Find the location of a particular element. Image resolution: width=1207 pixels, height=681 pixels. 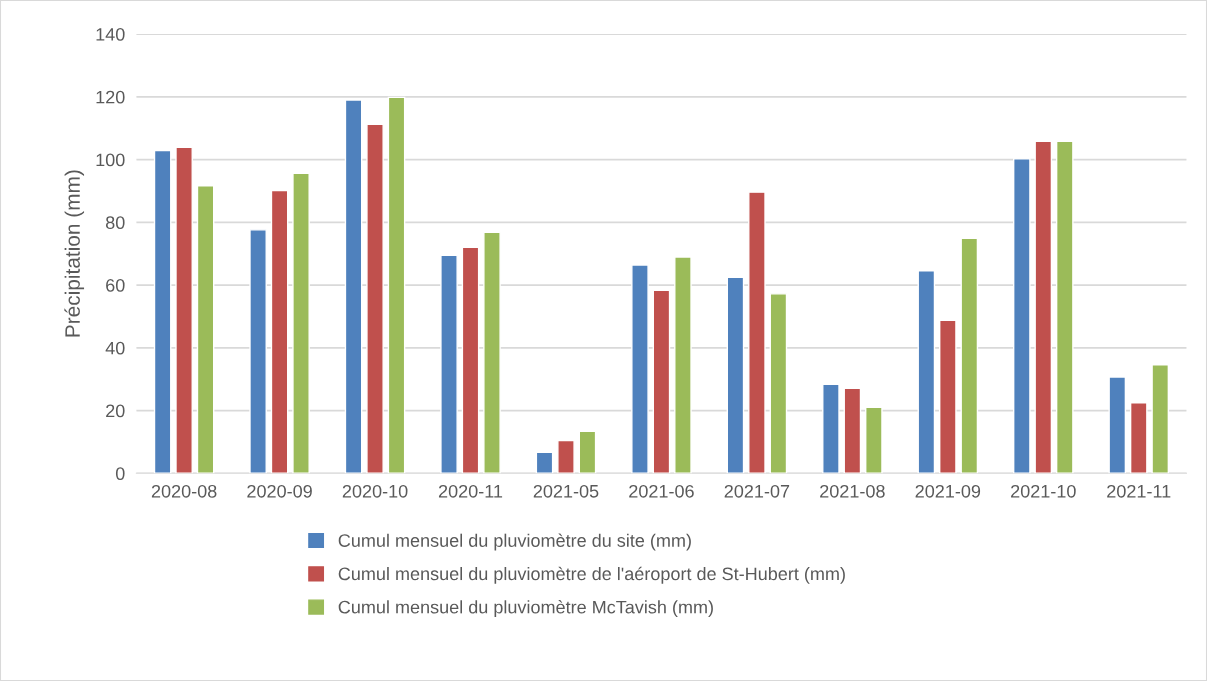

x-tick-label: 2021-10 is located at coordinates (1043, 491).